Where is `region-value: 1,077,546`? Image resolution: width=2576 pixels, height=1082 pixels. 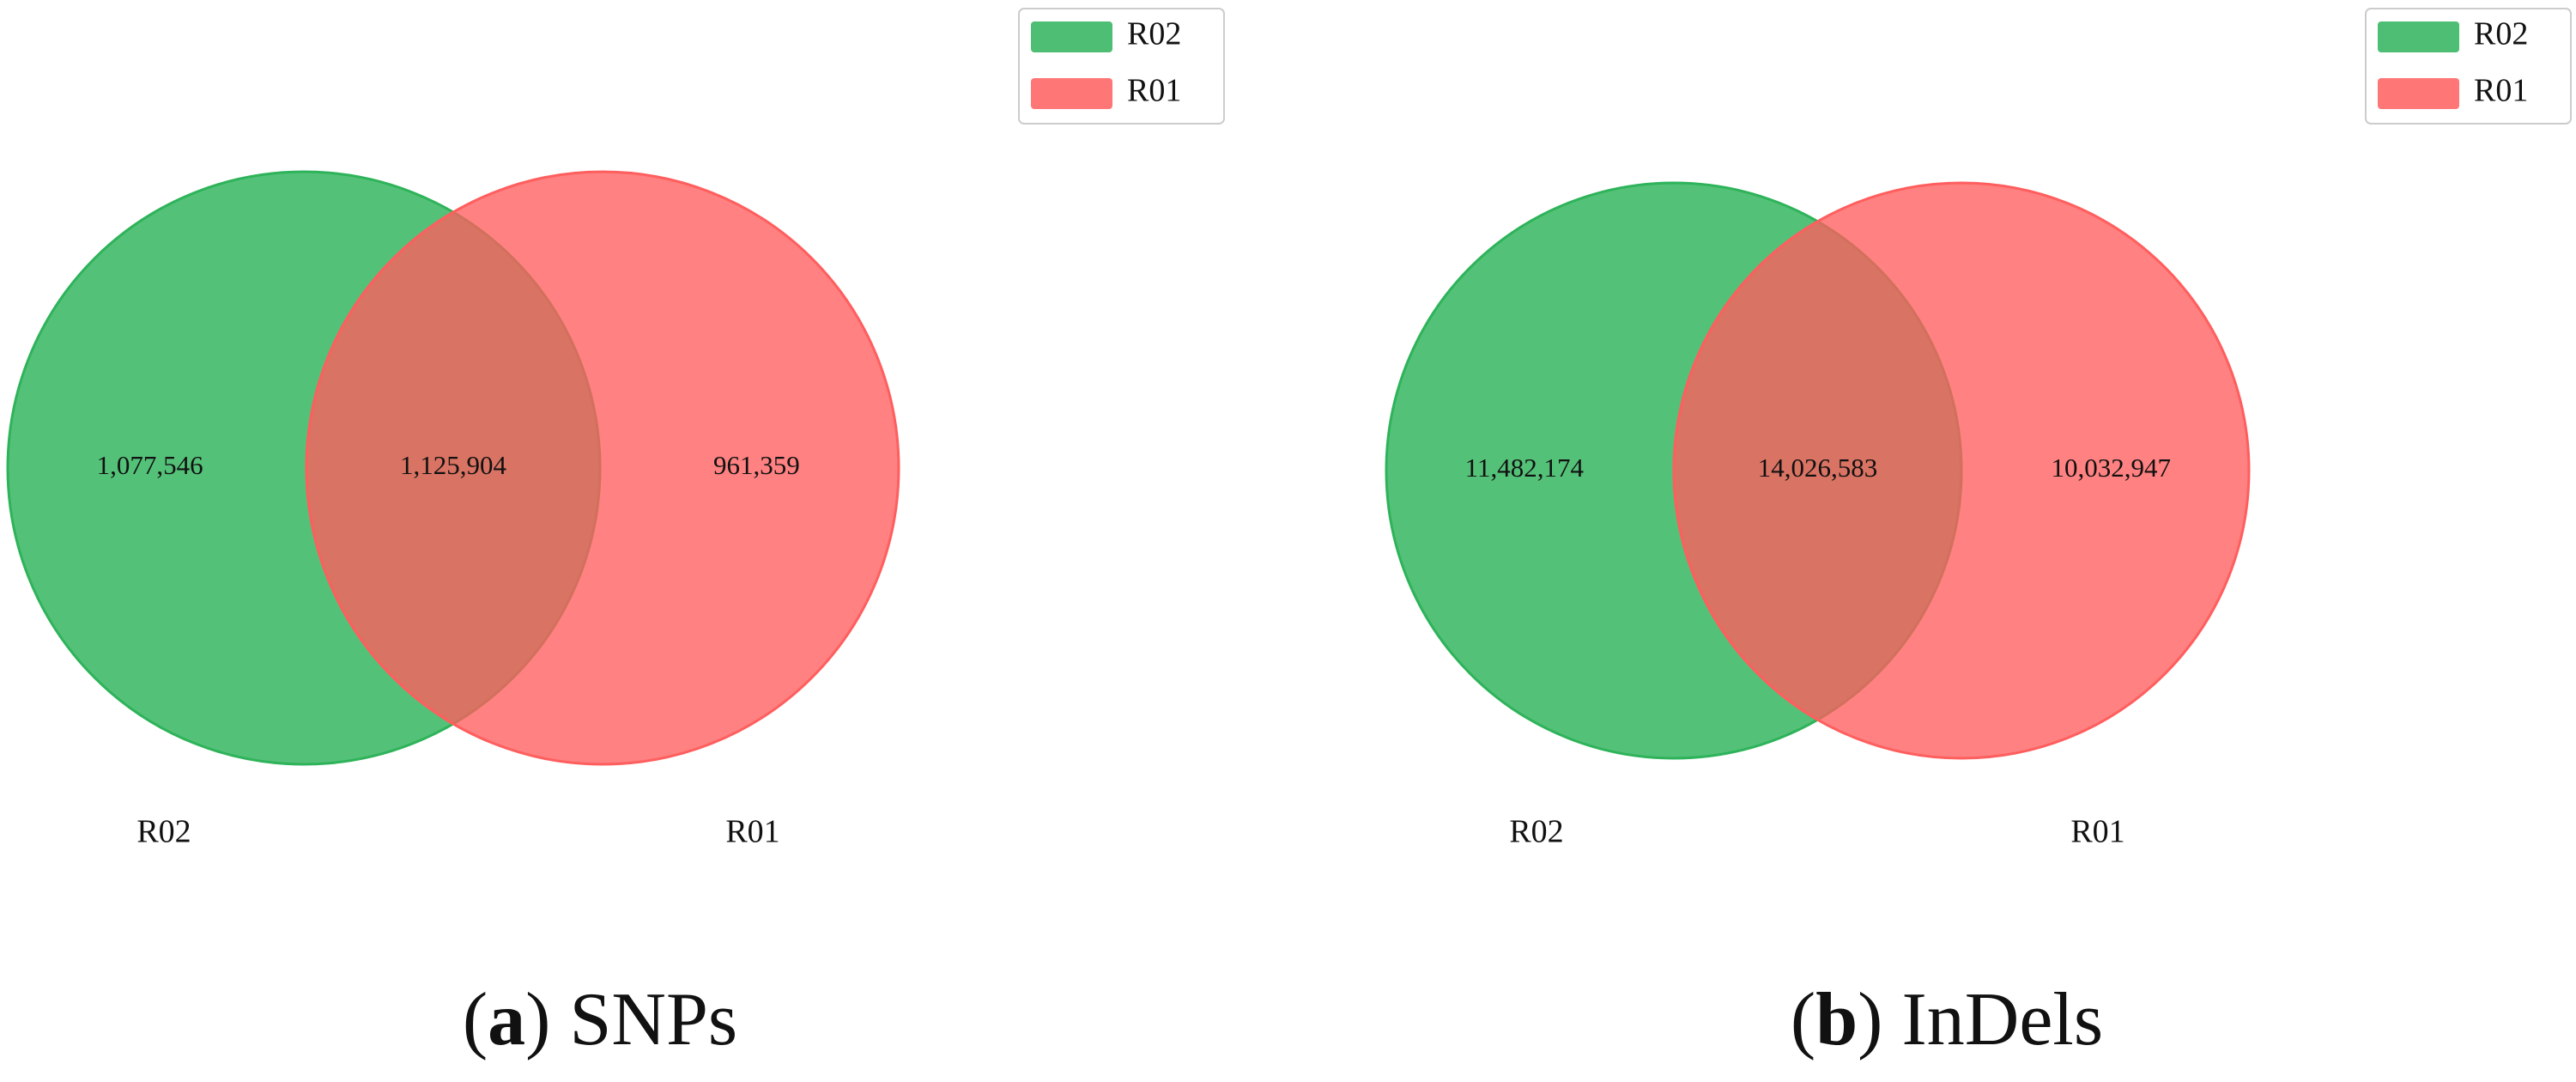
region-value: 1,077,546 is located at coordinates (150, 465).